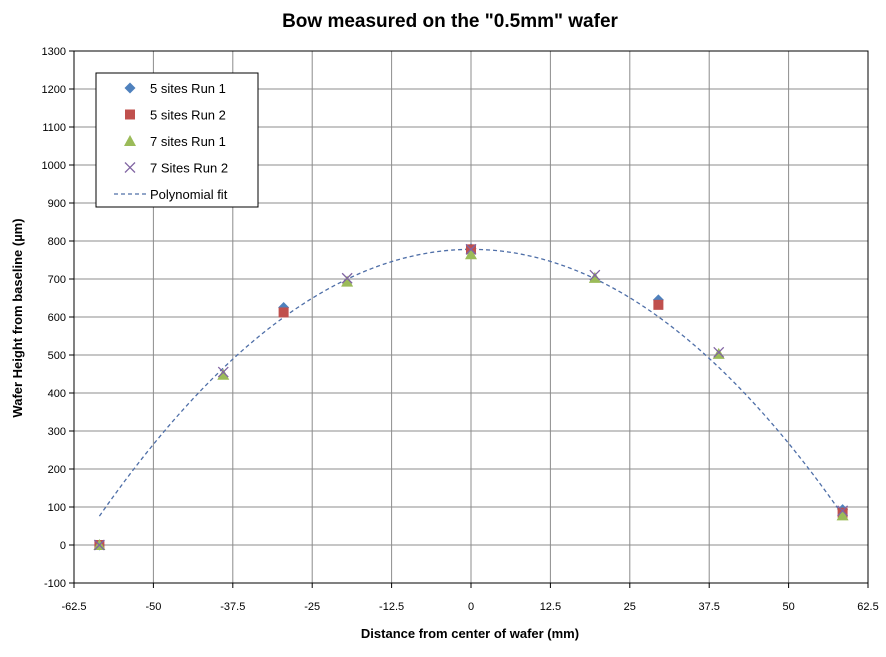 The image size is (886, 657). I want to click on y-tick-label: 700, so click(57, 280).